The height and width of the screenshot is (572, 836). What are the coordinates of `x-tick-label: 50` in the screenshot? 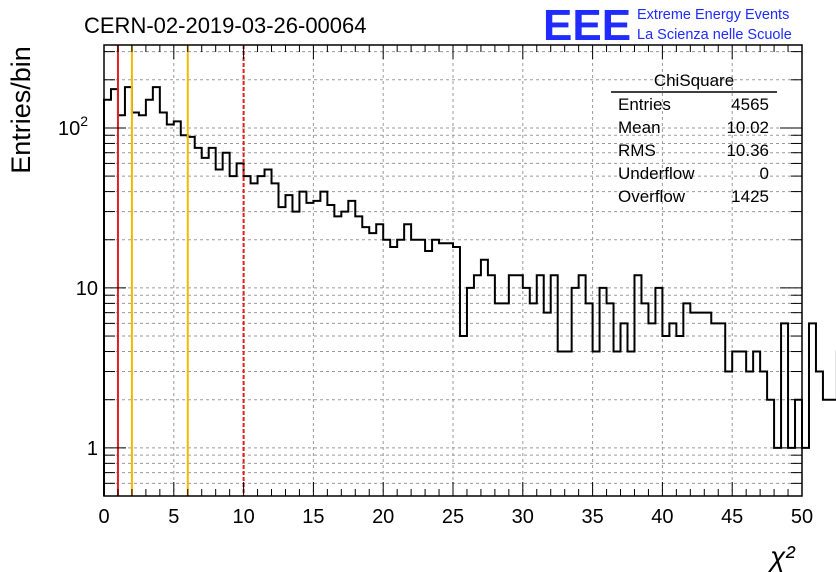 It's located at (802, 517).